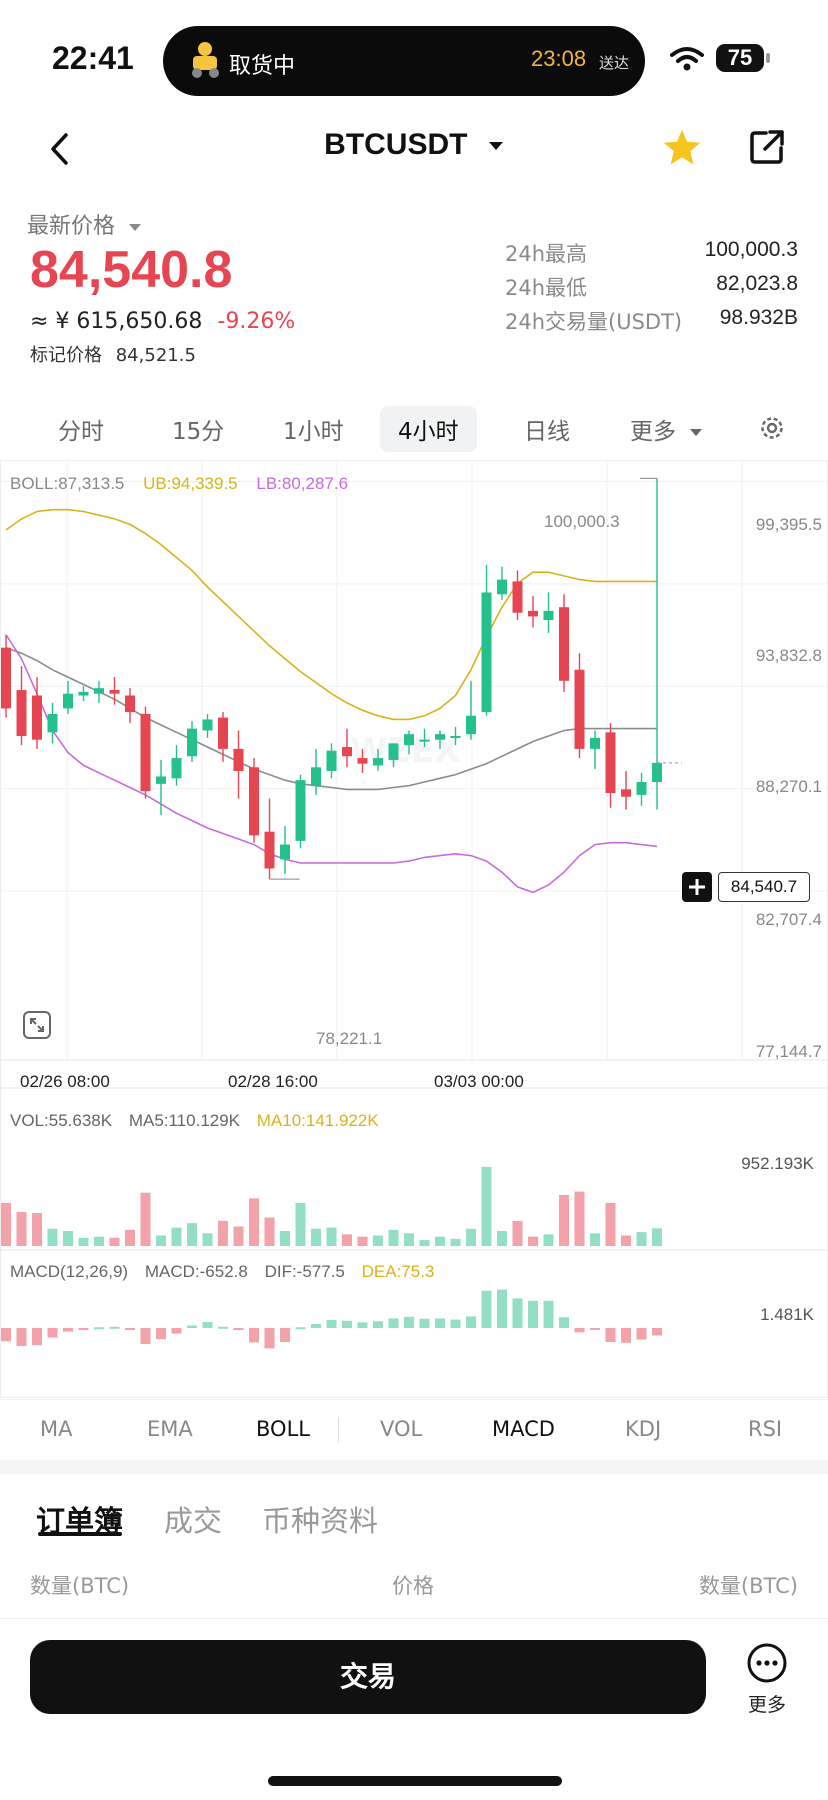 Image resolution: width=828 pixels, height=1800 pixels. I want to click on volume-value: VOL:55.638K, so click(61, 1120).